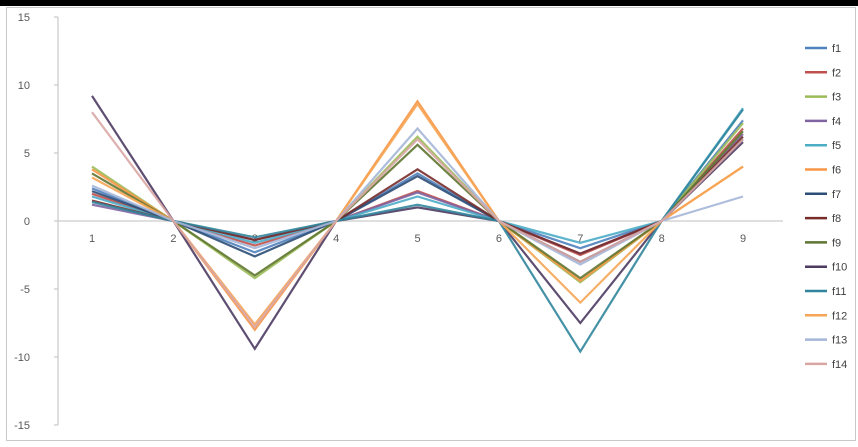  What do you see at coordinates (839, 292) in the screenshot?
I see `legend-label-f11: f11` at bounding box center [839, 292].